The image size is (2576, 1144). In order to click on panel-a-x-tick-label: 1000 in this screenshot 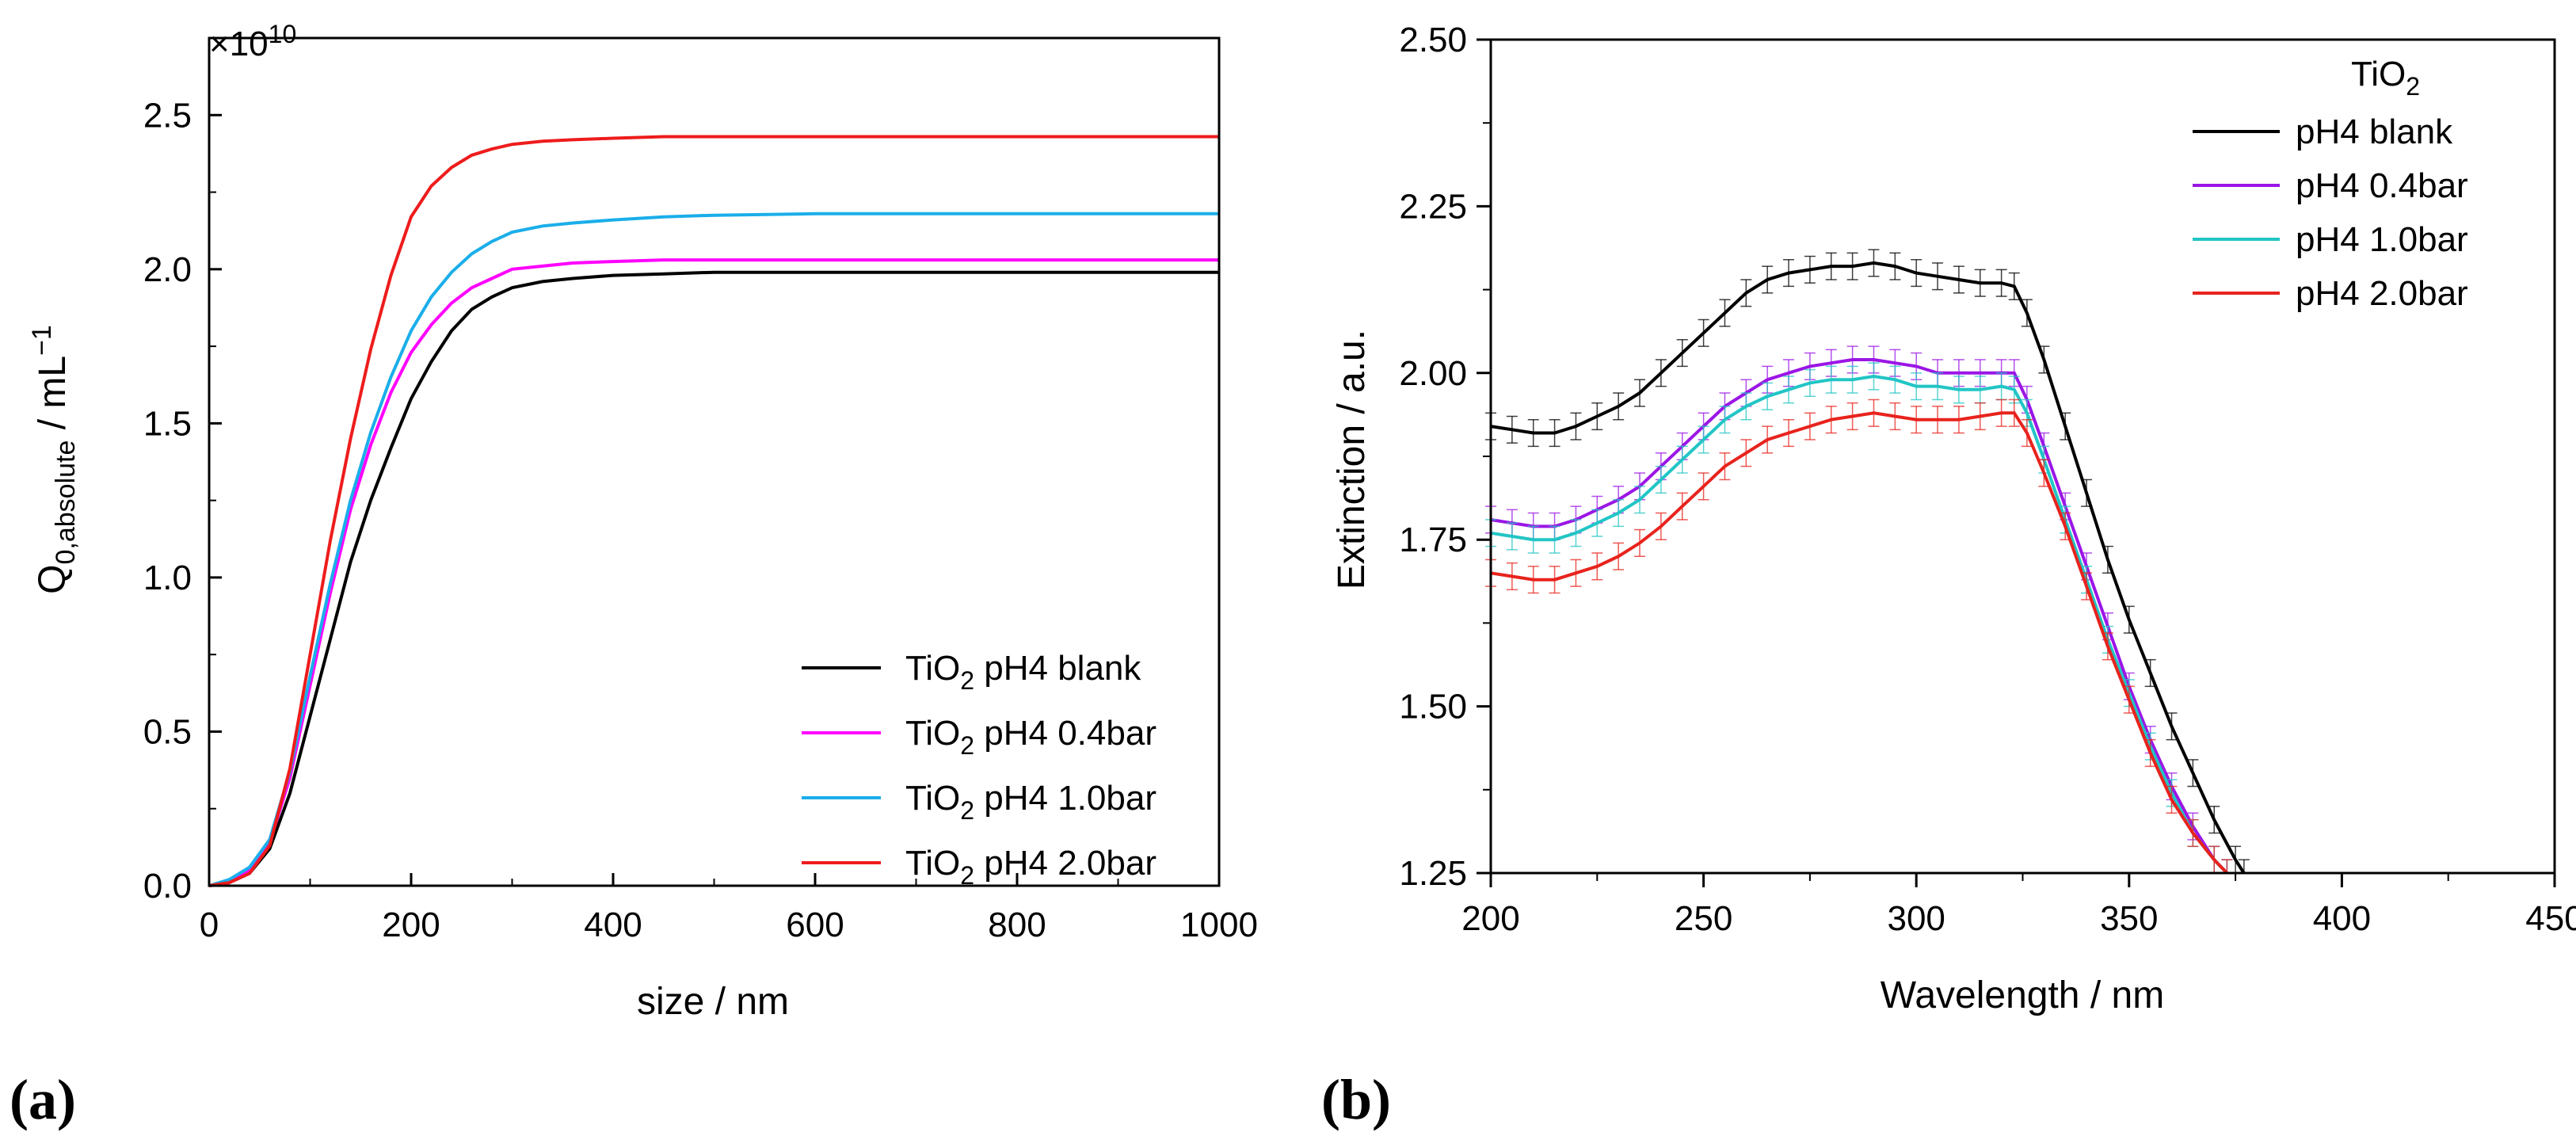, I will do `click(1219, 925)`.